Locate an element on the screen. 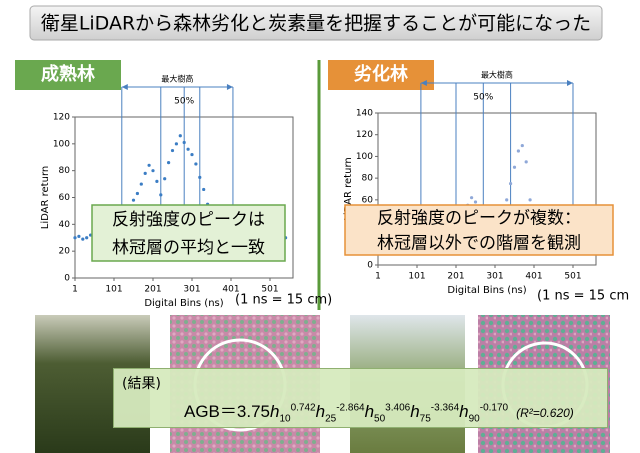 This screenshot has height=453, width=640. term-sub: 50 is located at coordinates (380, 419).